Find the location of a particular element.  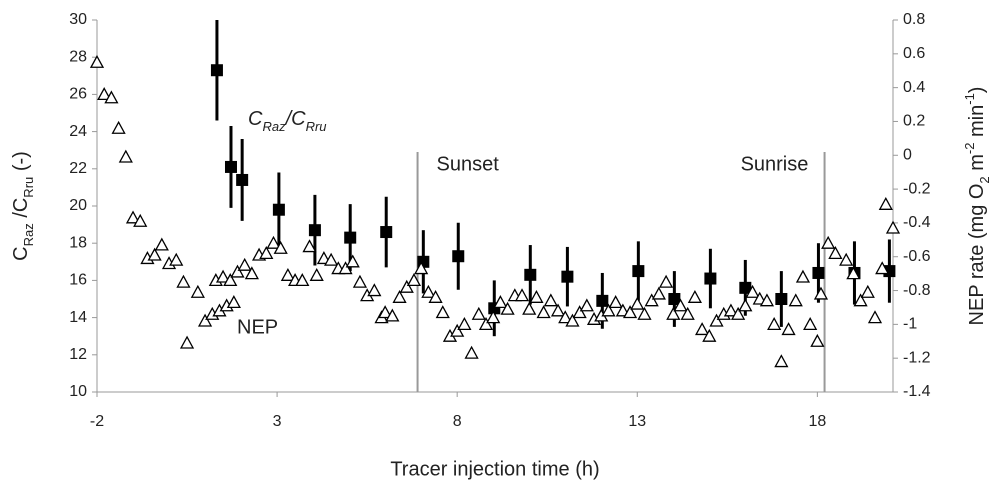

y-tick-label: 28 is located at coordinates (78, 56).